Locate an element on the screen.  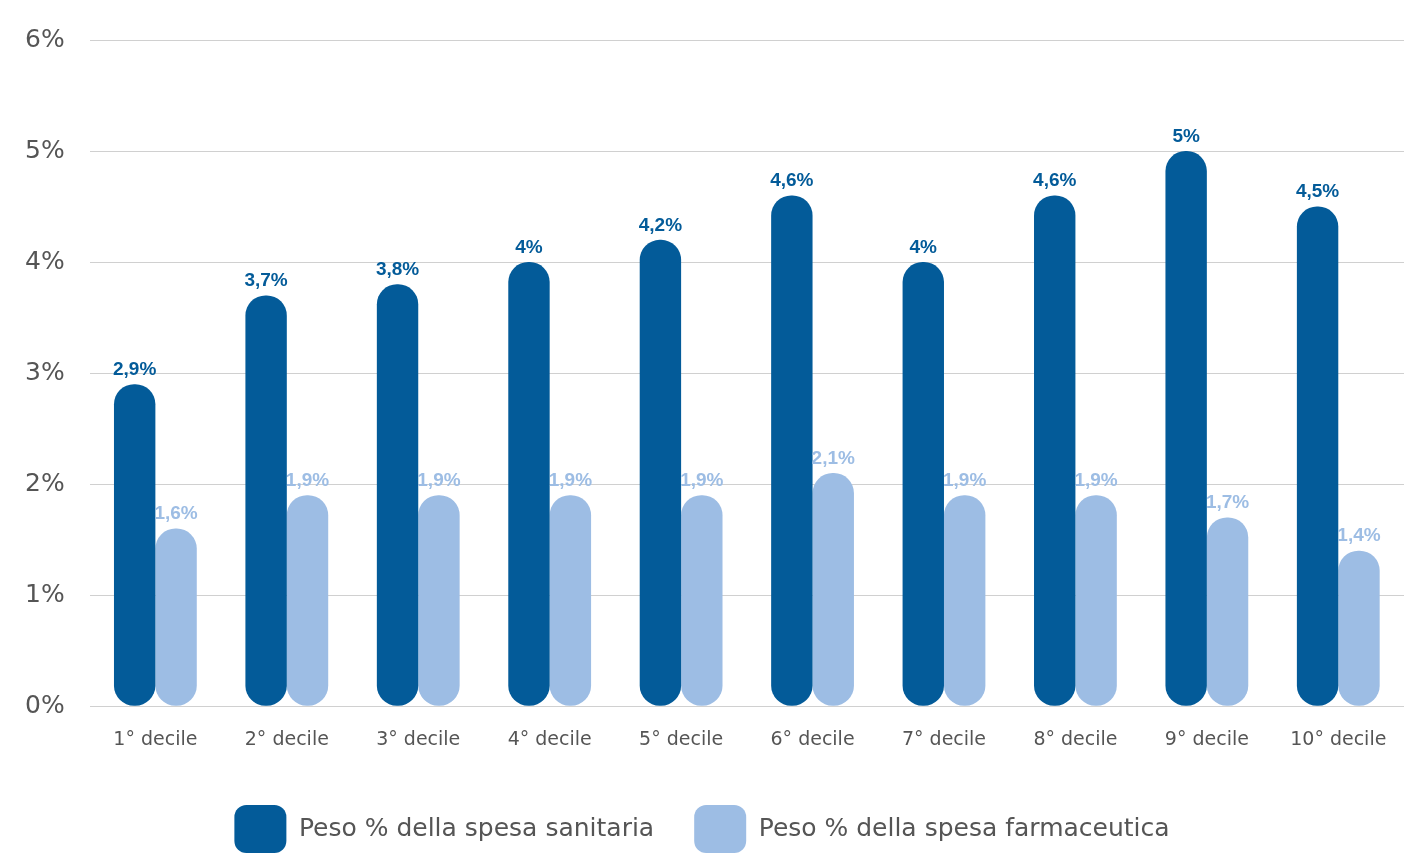
data-label: 1,7% is located at coordinates (1227, 502).